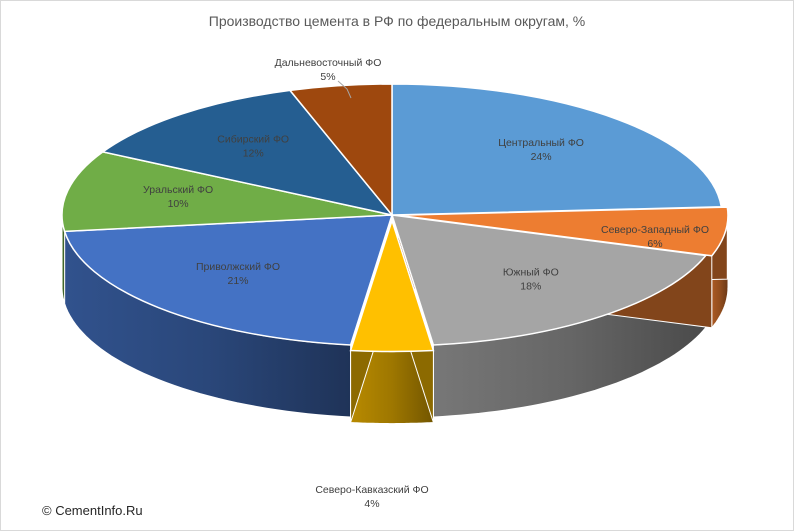 The width and height of the screenshot is (794, 531). I want to click on value-slice-3: 18%, so click(530, 287).